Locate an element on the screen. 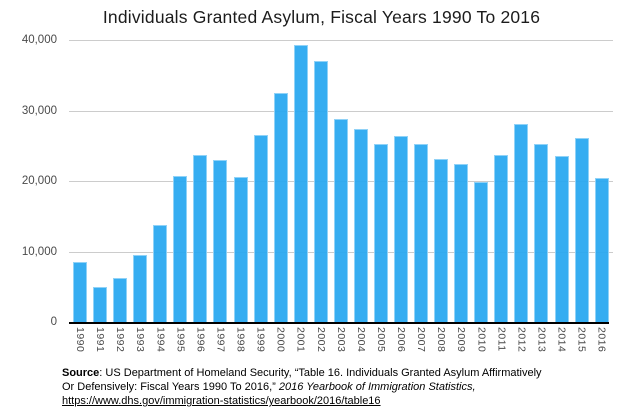 The width and height of the screenshot is (623, 420). x-label-cell-1995: 1995 is located at coordinates (180, 344).